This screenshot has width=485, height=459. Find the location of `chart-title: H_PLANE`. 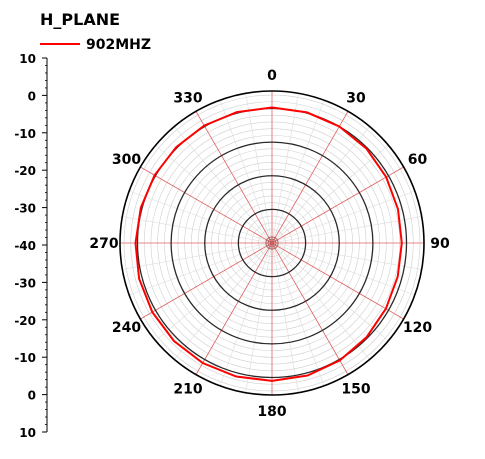

chart-title: H_PLANE is located at coordinates (80, 19).